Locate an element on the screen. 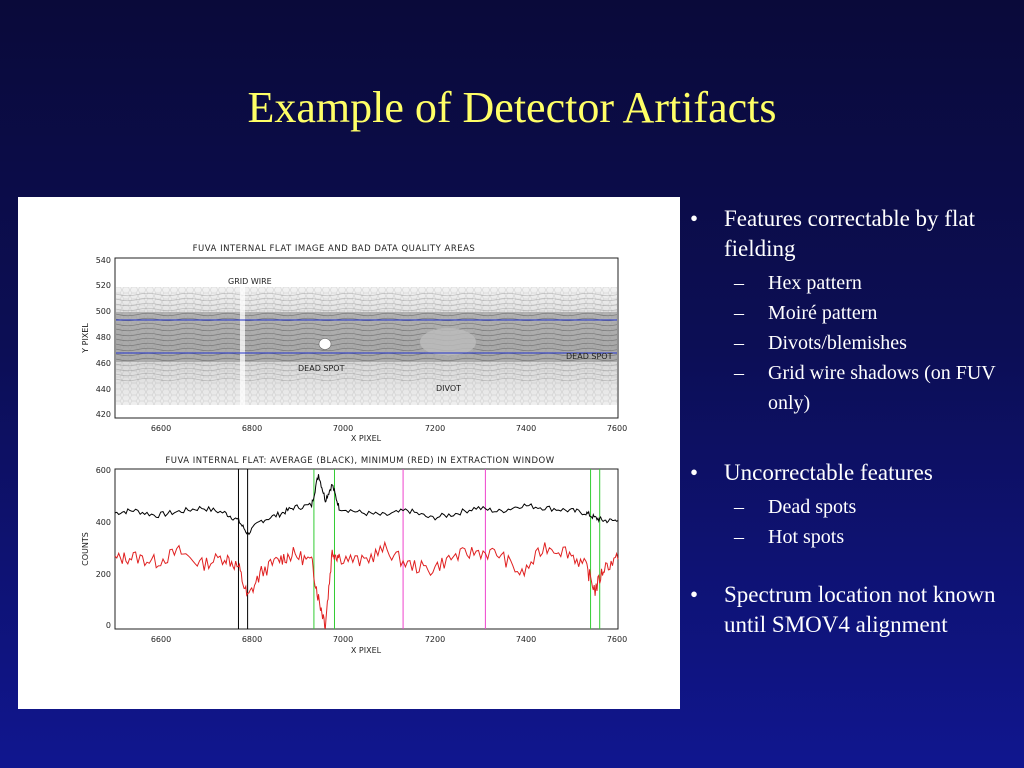 The image size is (1024, 768). top-xticks: 6600 6800 7000 7200 7400 7600 is located at coordinates (389, 428).